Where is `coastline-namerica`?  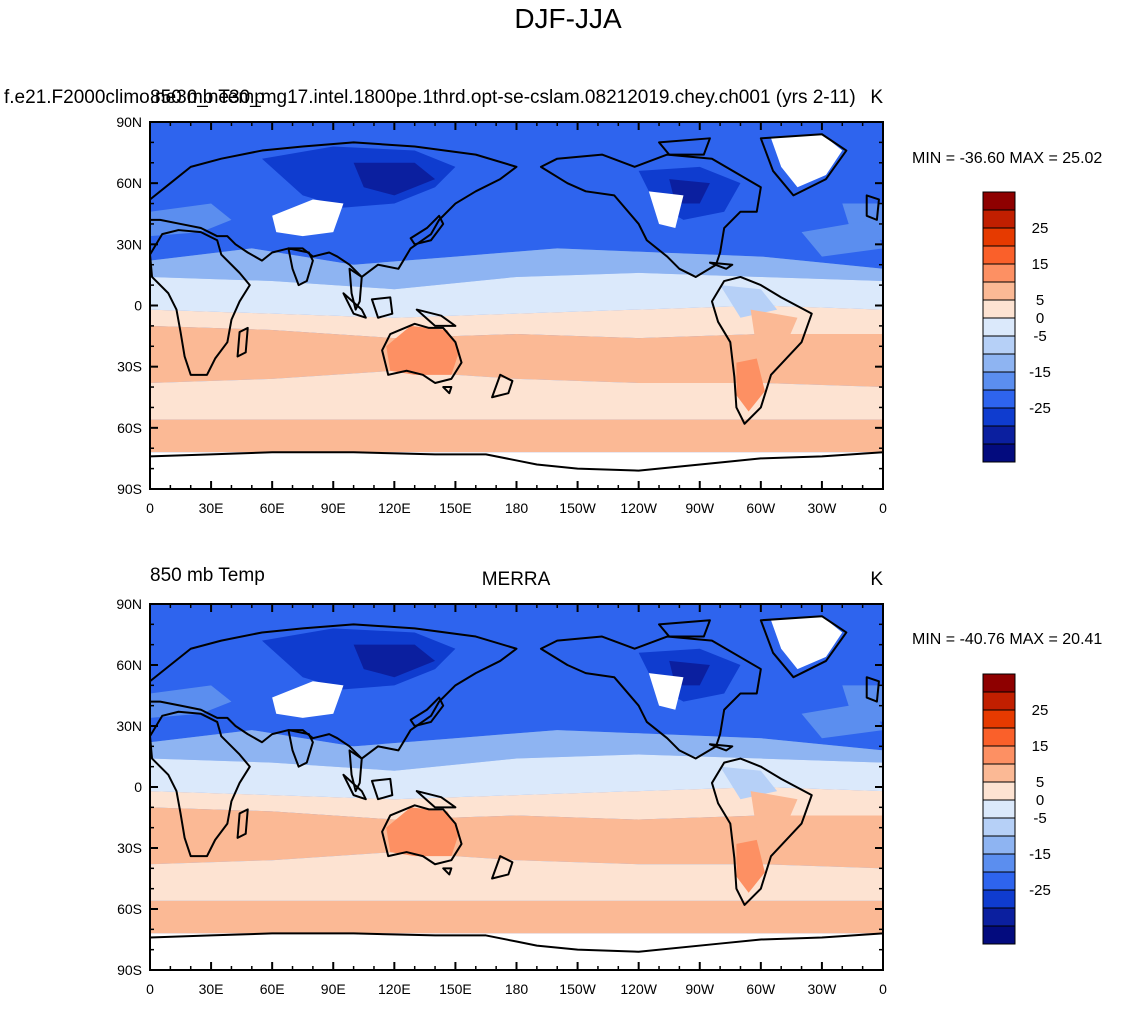
coastline-namerica is located at coordinates (651, 216).